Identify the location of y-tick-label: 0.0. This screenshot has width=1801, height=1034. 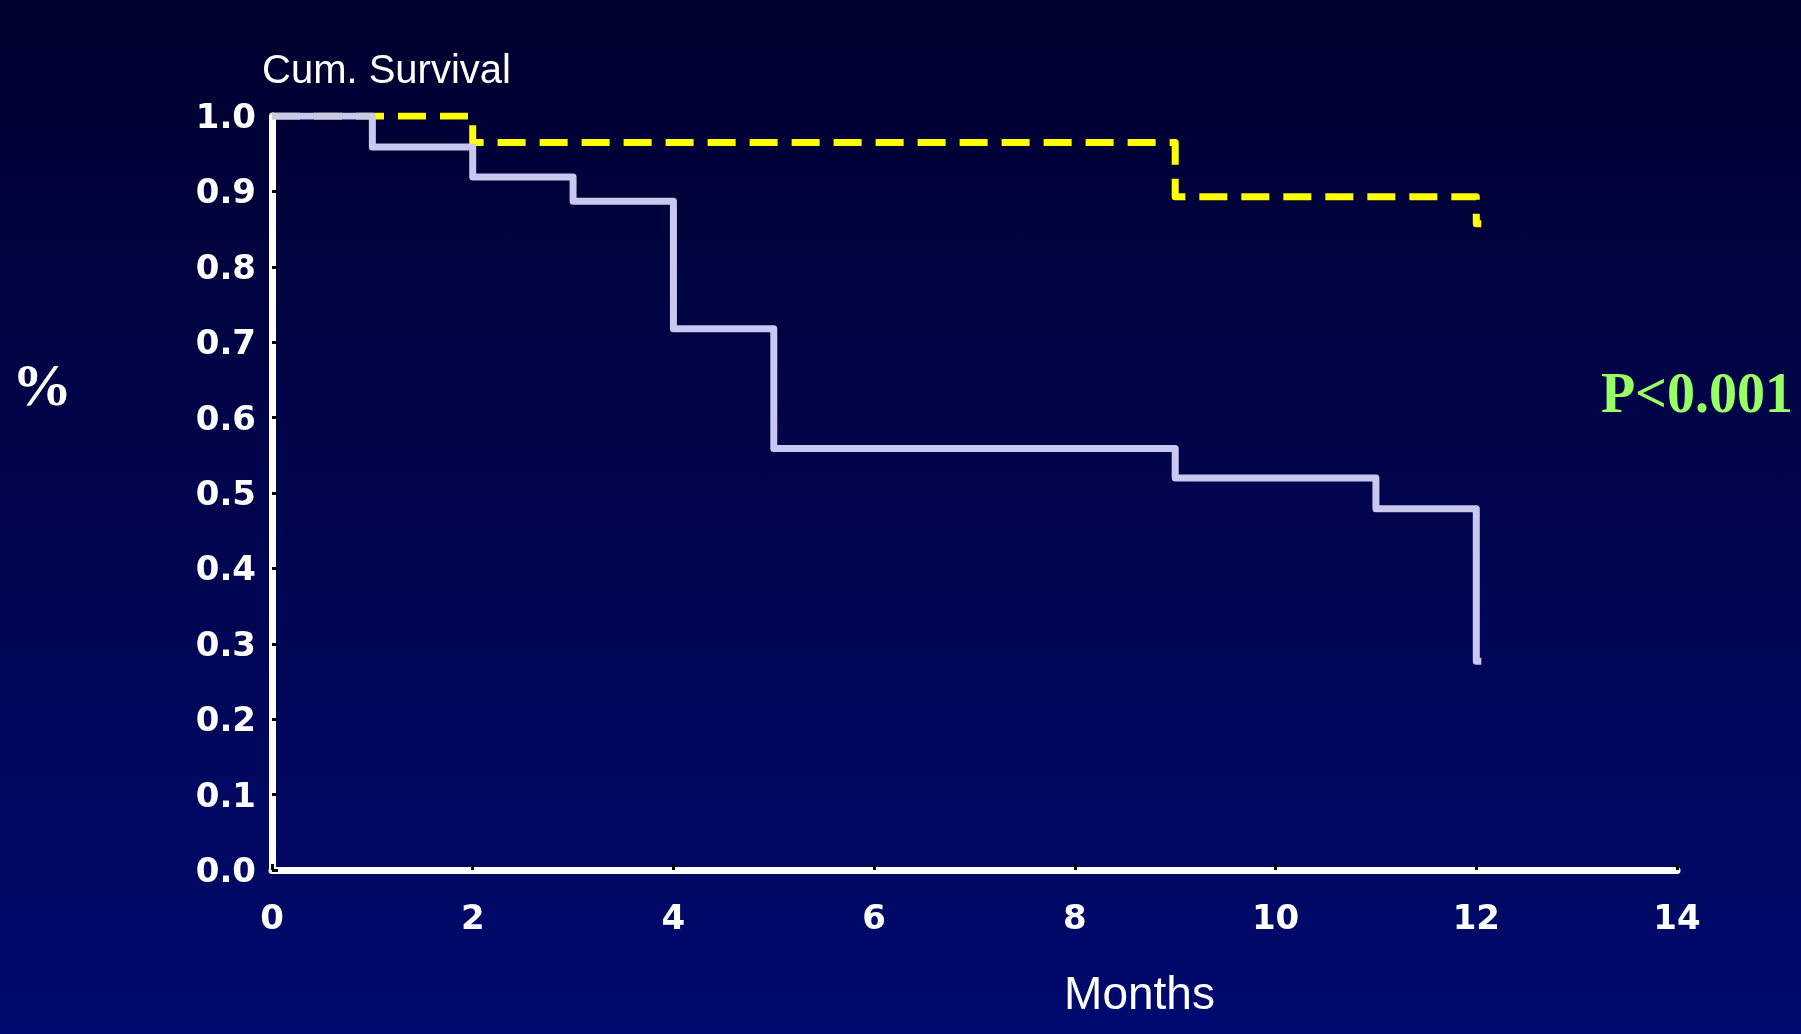
(225, 870).